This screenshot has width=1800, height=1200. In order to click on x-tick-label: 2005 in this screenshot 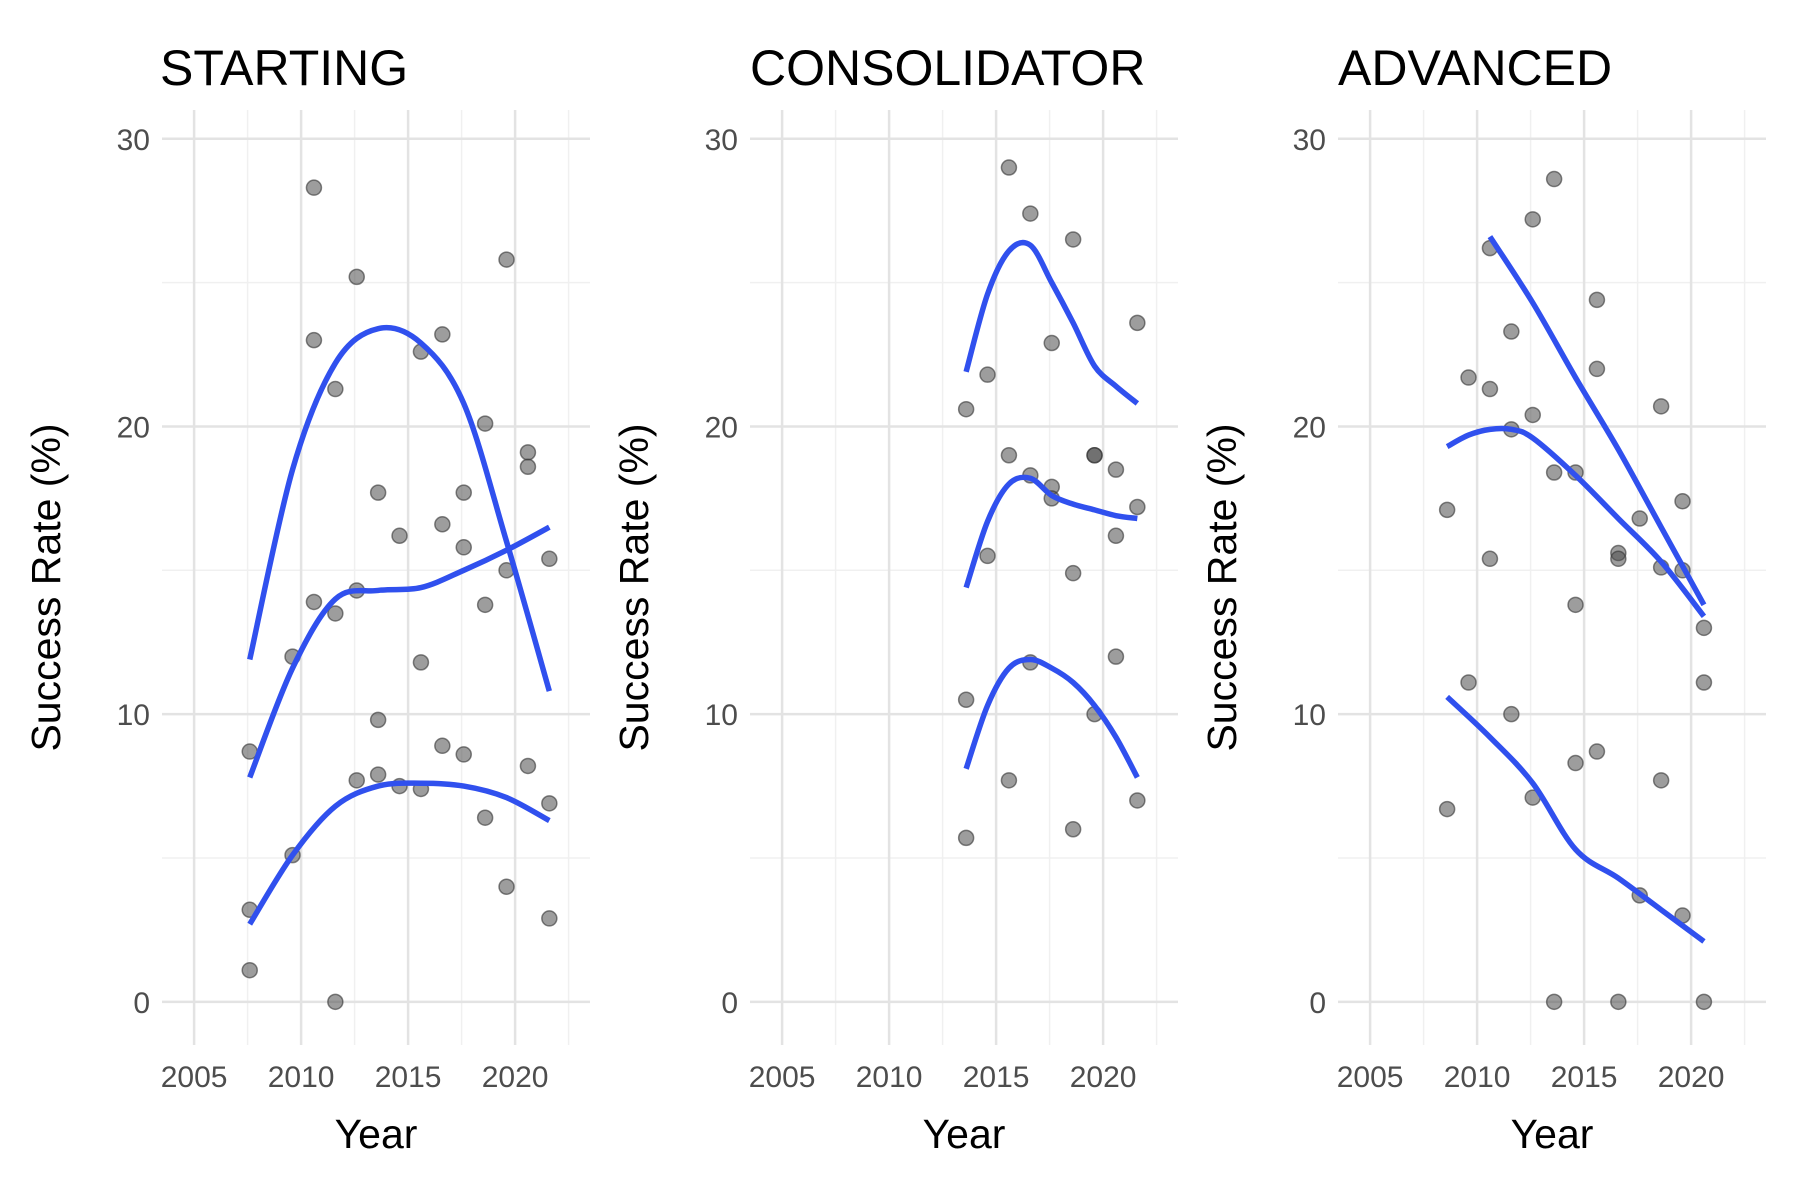, I will do `click(1370, 1077)`.